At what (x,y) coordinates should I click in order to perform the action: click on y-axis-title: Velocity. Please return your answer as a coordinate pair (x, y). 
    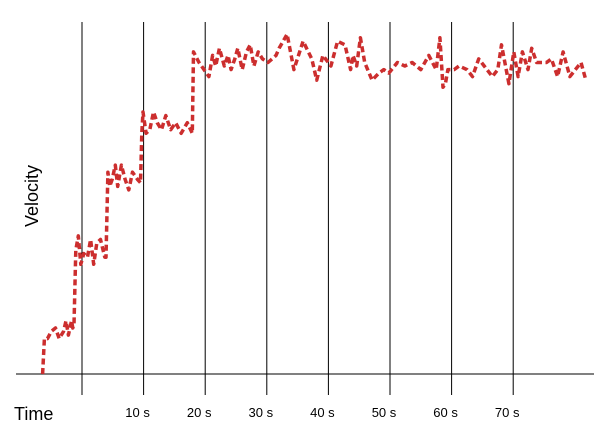
    Looking at the image, I should click on (32, 196).